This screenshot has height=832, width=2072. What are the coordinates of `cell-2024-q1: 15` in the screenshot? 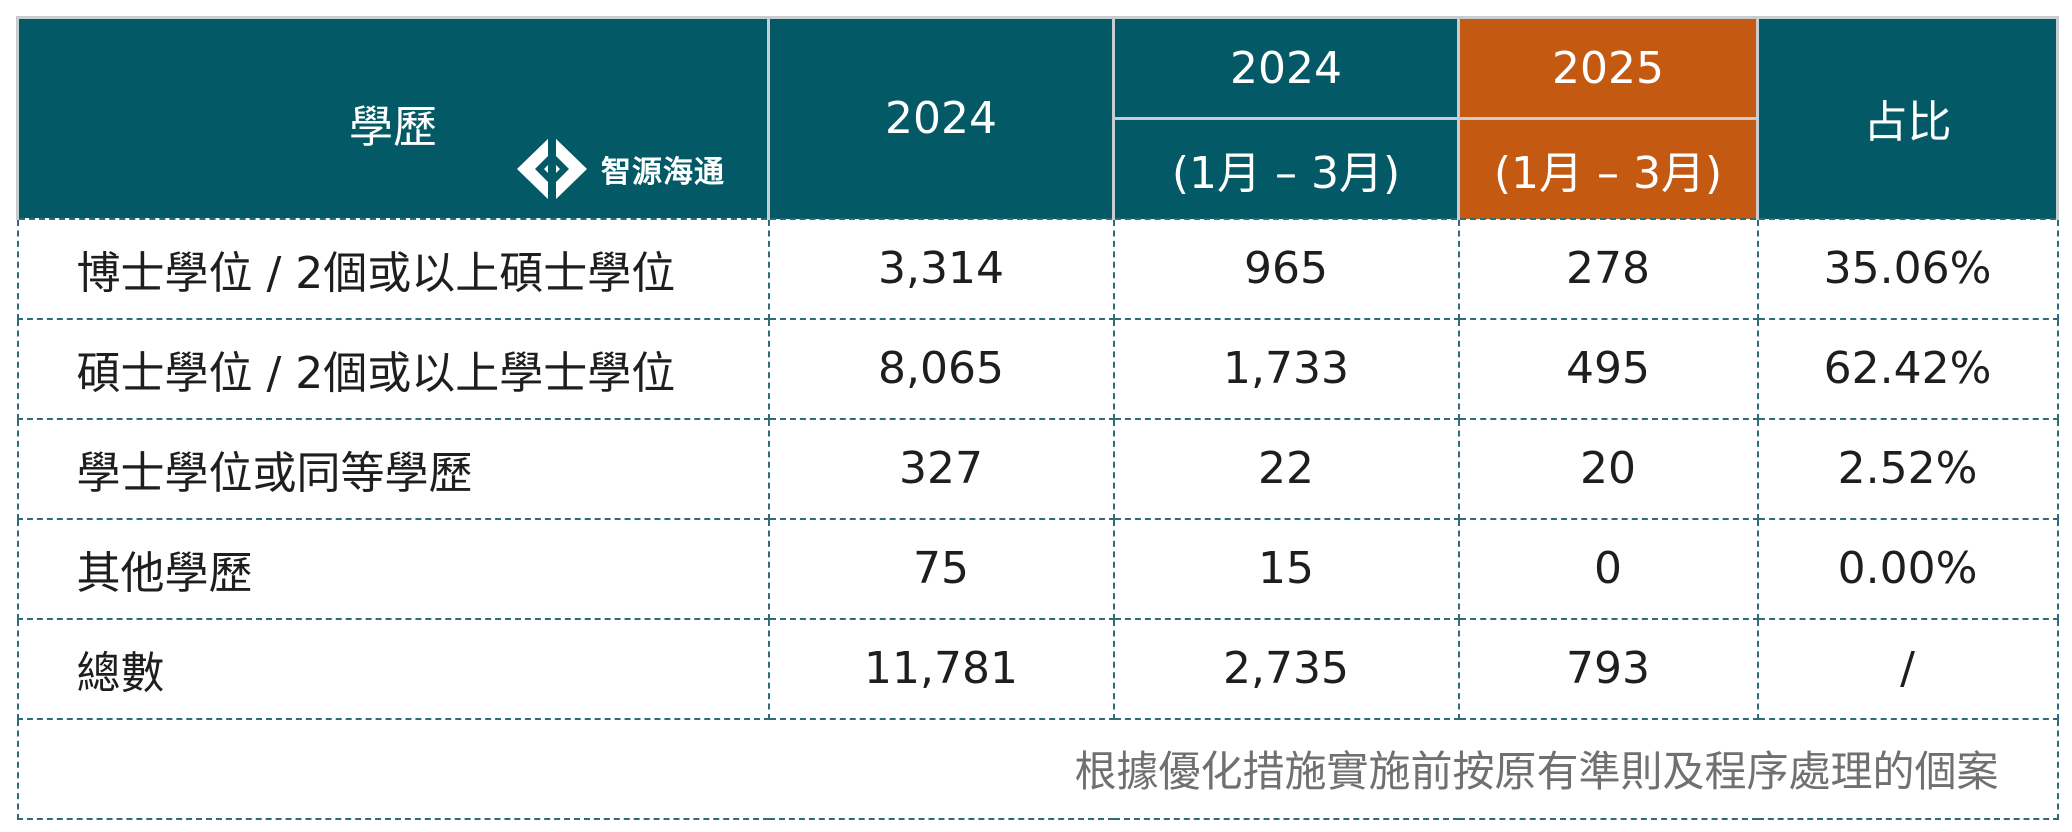 It's located at (1286, 568).